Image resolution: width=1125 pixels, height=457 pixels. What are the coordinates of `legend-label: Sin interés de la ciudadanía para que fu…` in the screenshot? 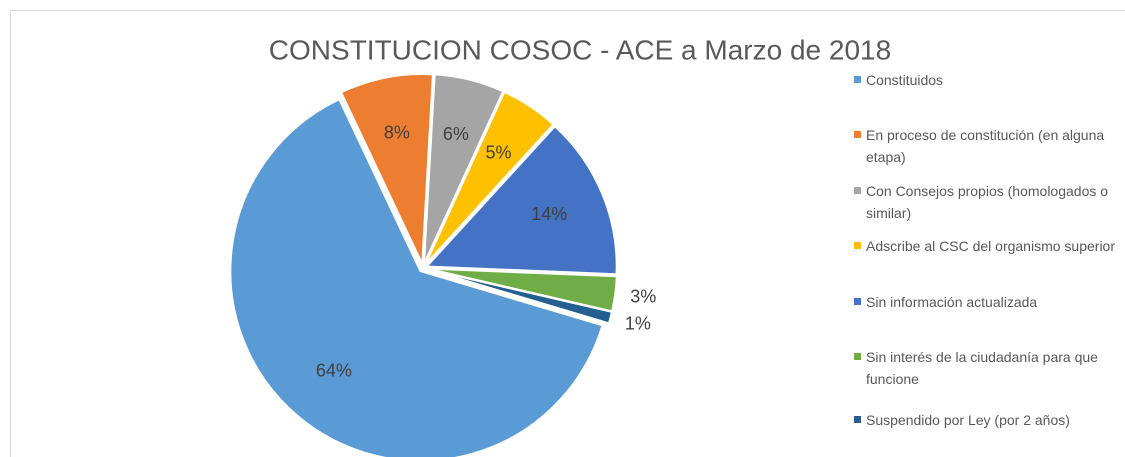 It's located at (982, 368).